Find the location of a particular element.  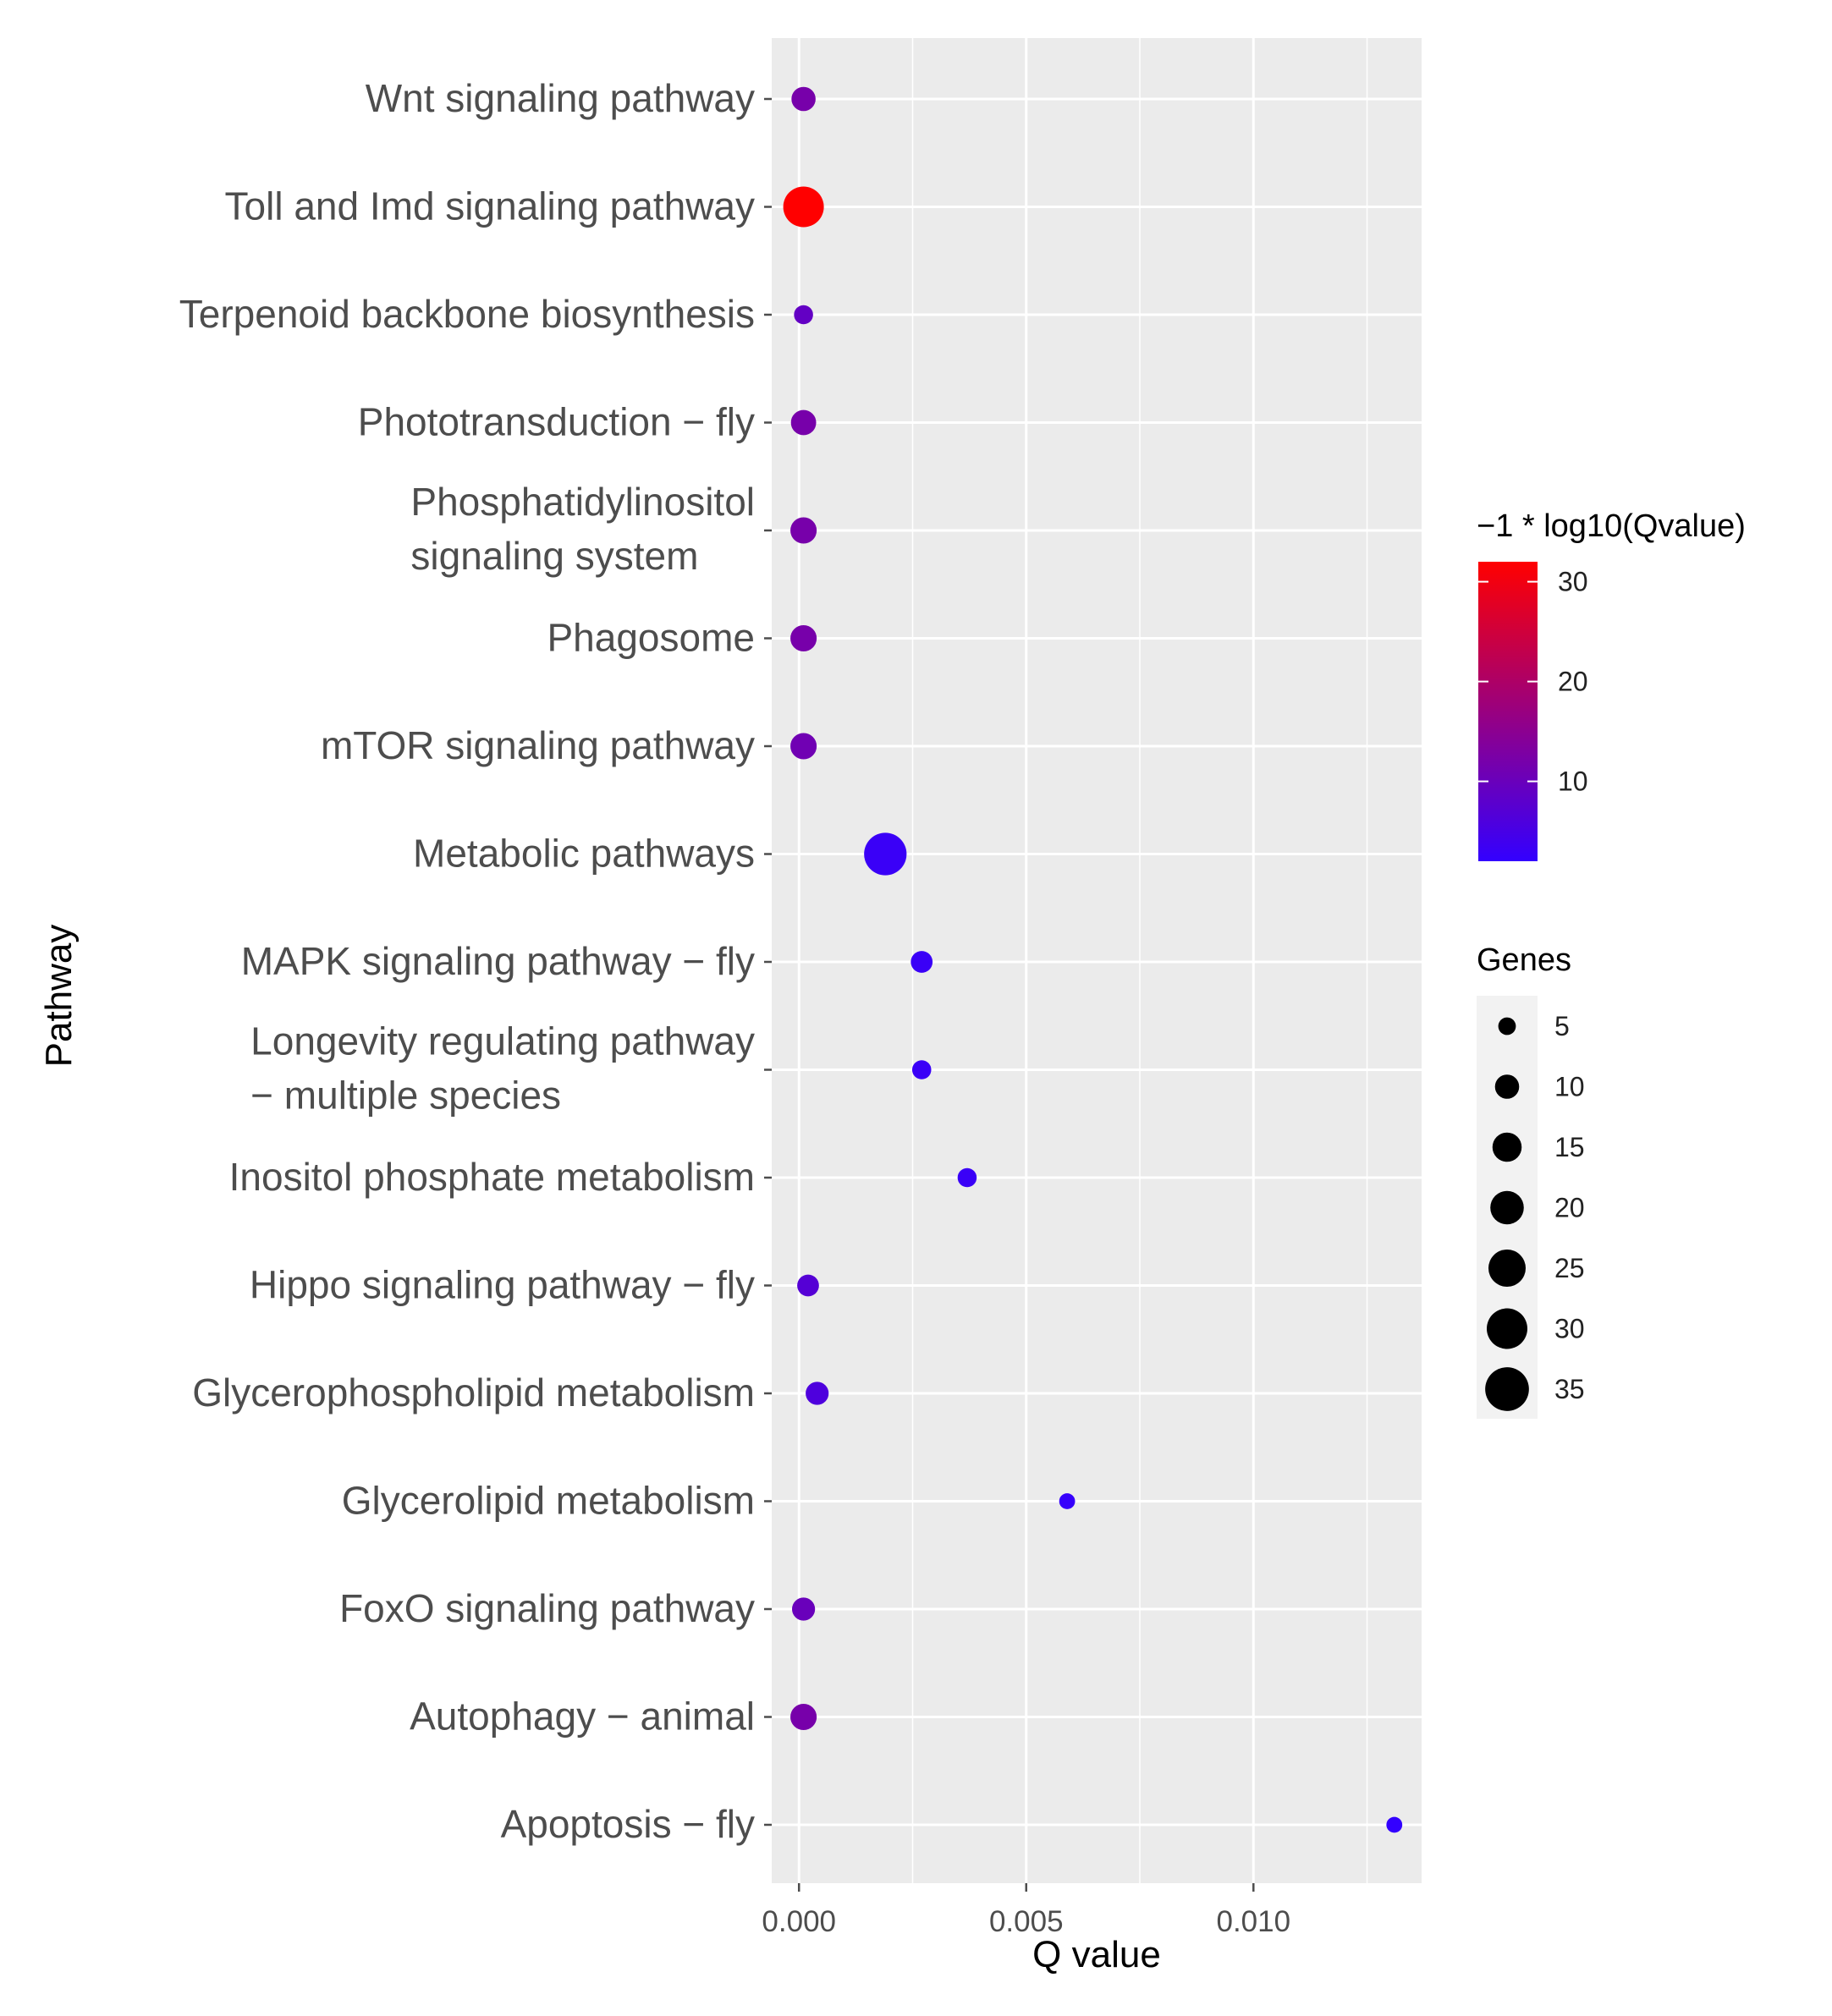

y-tick-label: Glycerolipid metabolism is located at coordinates (548, 1501).